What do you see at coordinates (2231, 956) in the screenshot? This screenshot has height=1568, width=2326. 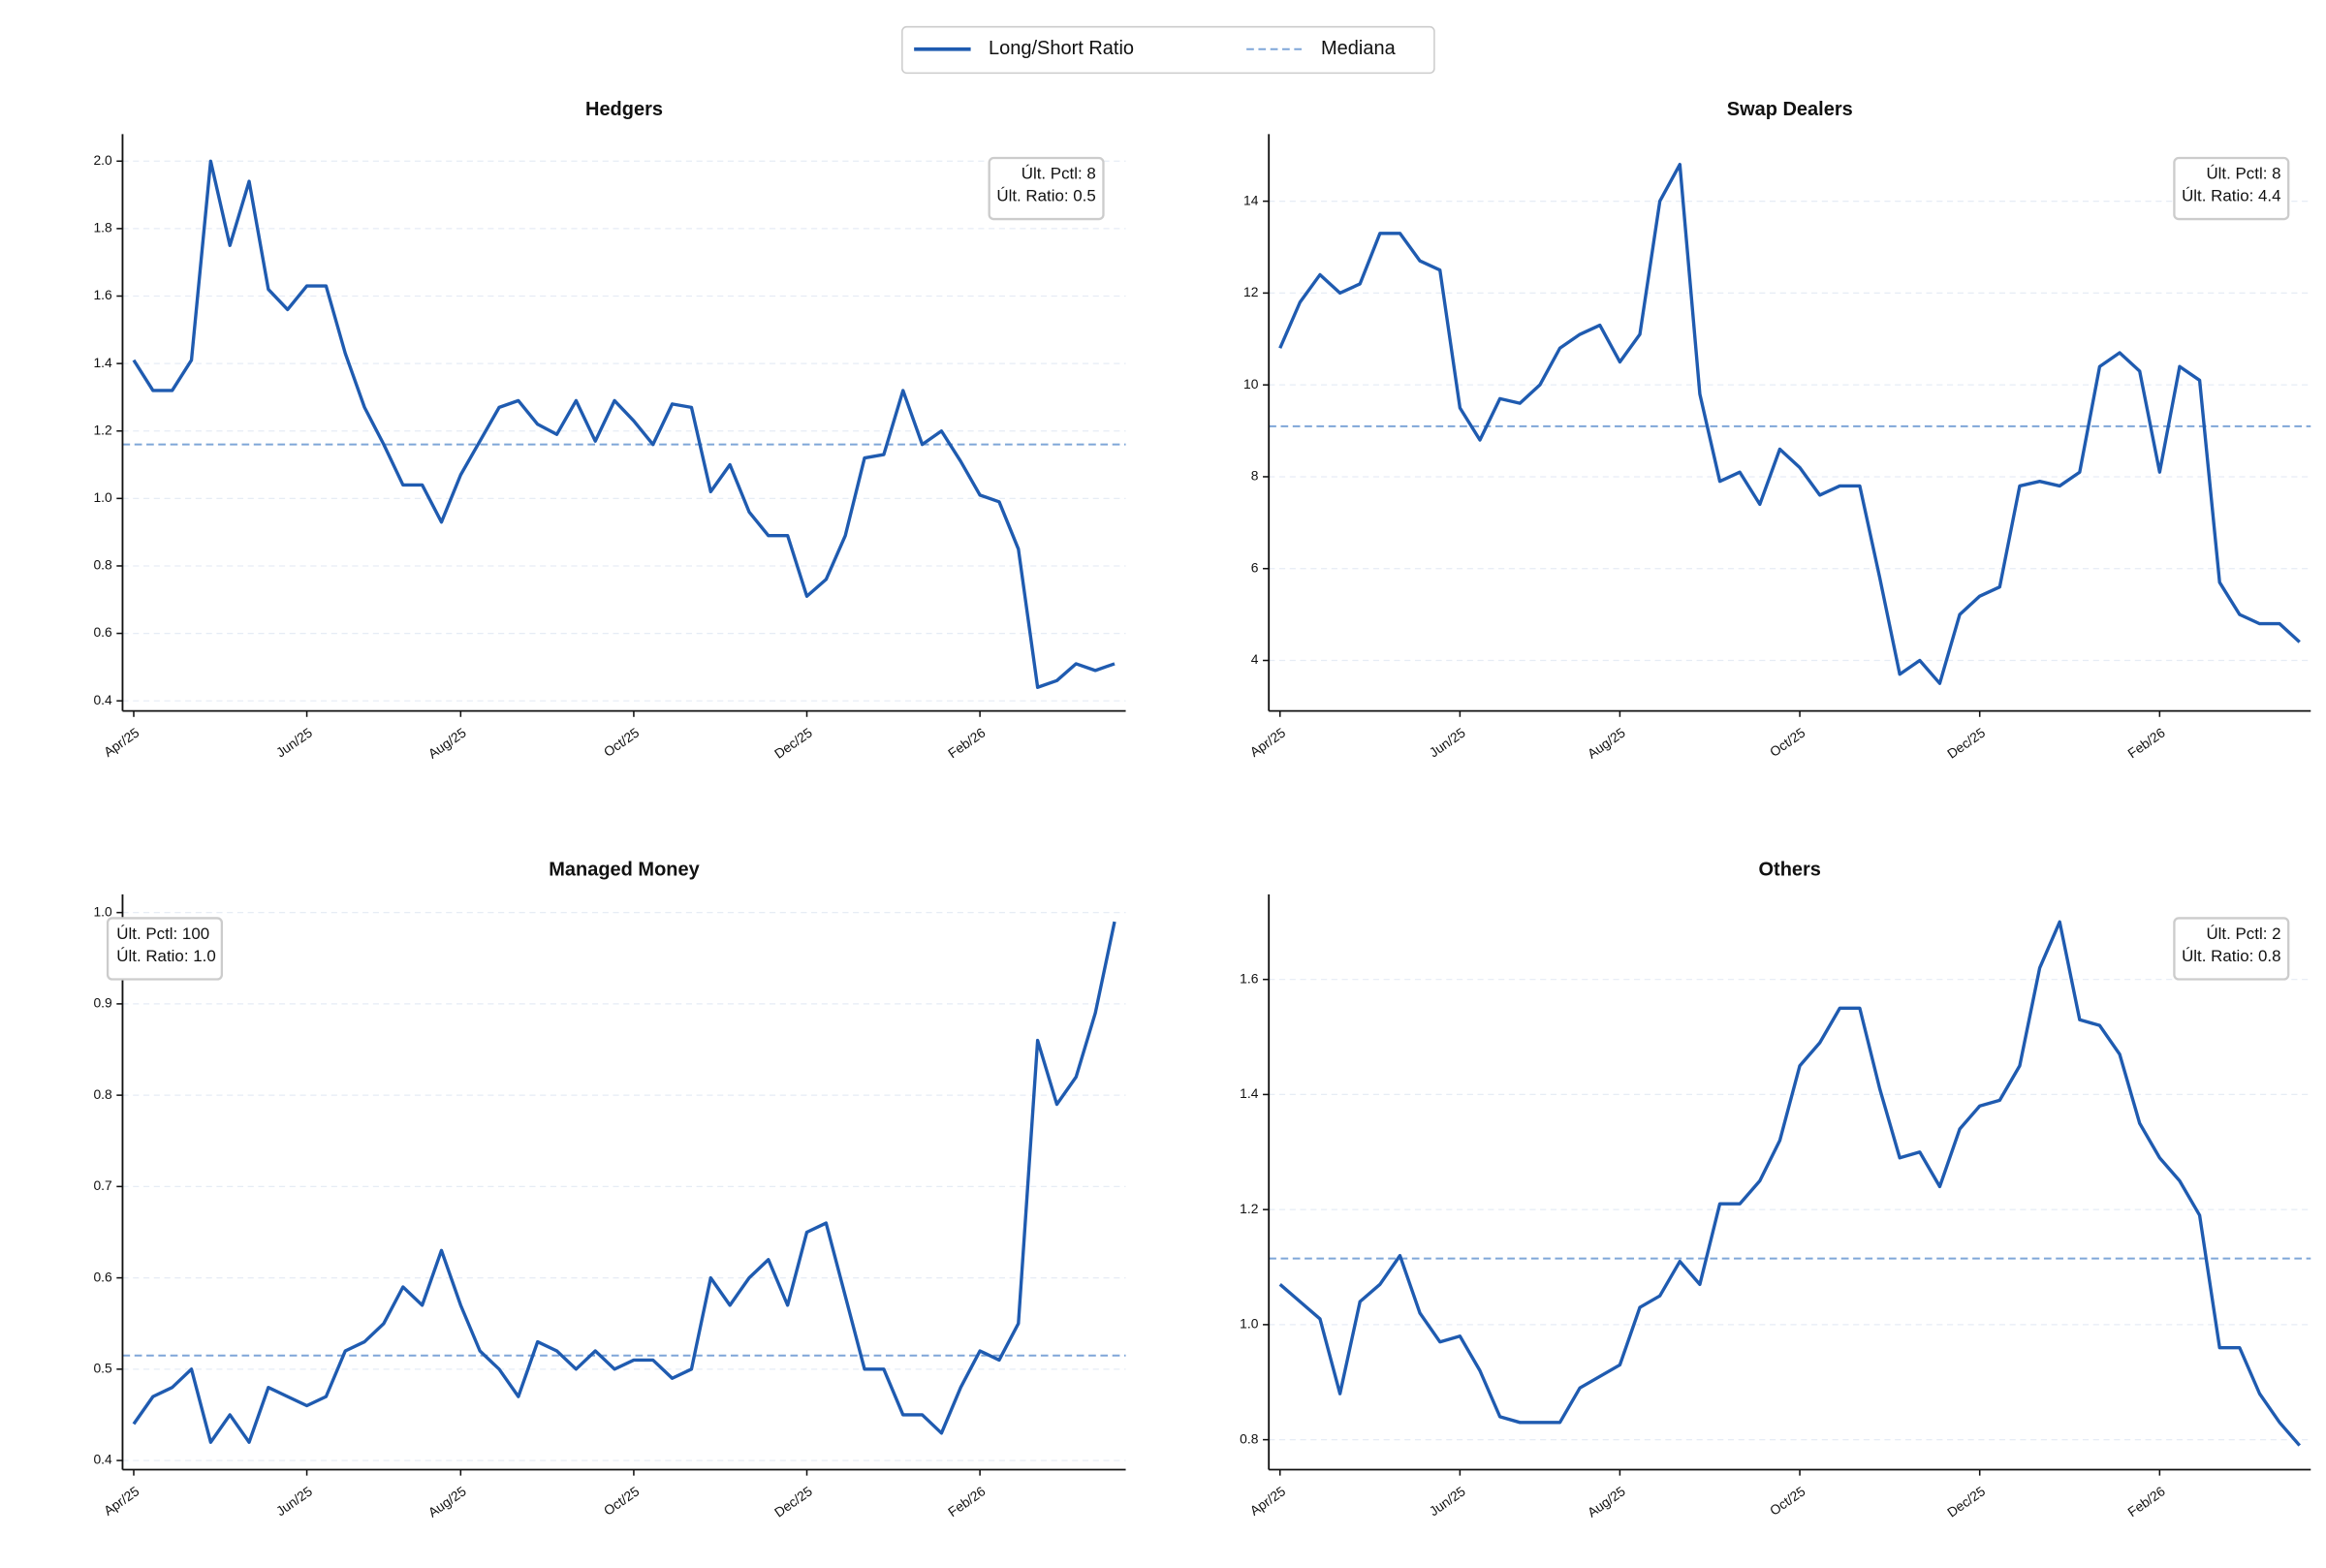 I see `annotation-text: Últ. Ratio: 0.8` at bounding box center [2231, 956].